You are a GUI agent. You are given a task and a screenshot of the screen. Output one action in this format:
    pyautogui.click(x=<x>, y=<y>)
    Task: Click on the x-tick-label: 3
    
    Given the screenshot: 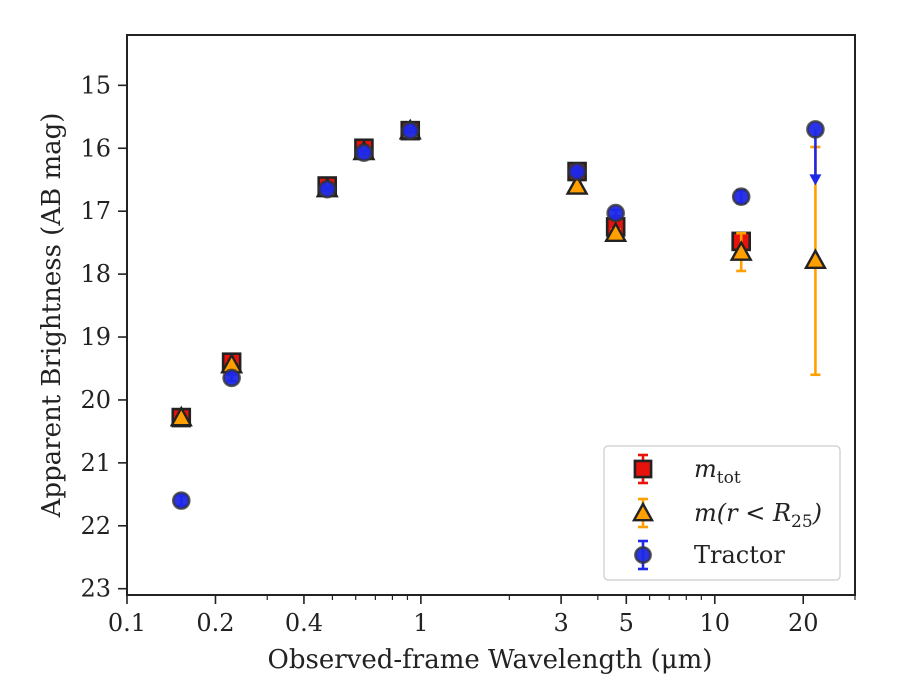 What is the action you would take?
    pyautogui.click(x=560, y=623)
    